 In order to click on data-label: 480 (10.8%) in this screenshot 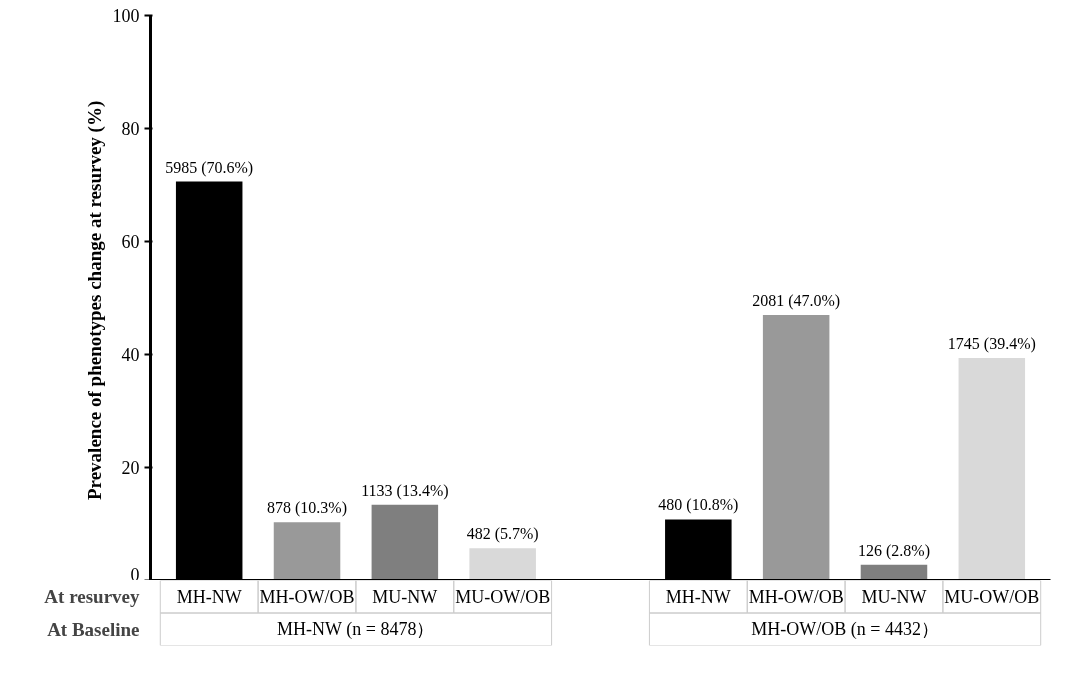, I will do `click(698, 505)`.